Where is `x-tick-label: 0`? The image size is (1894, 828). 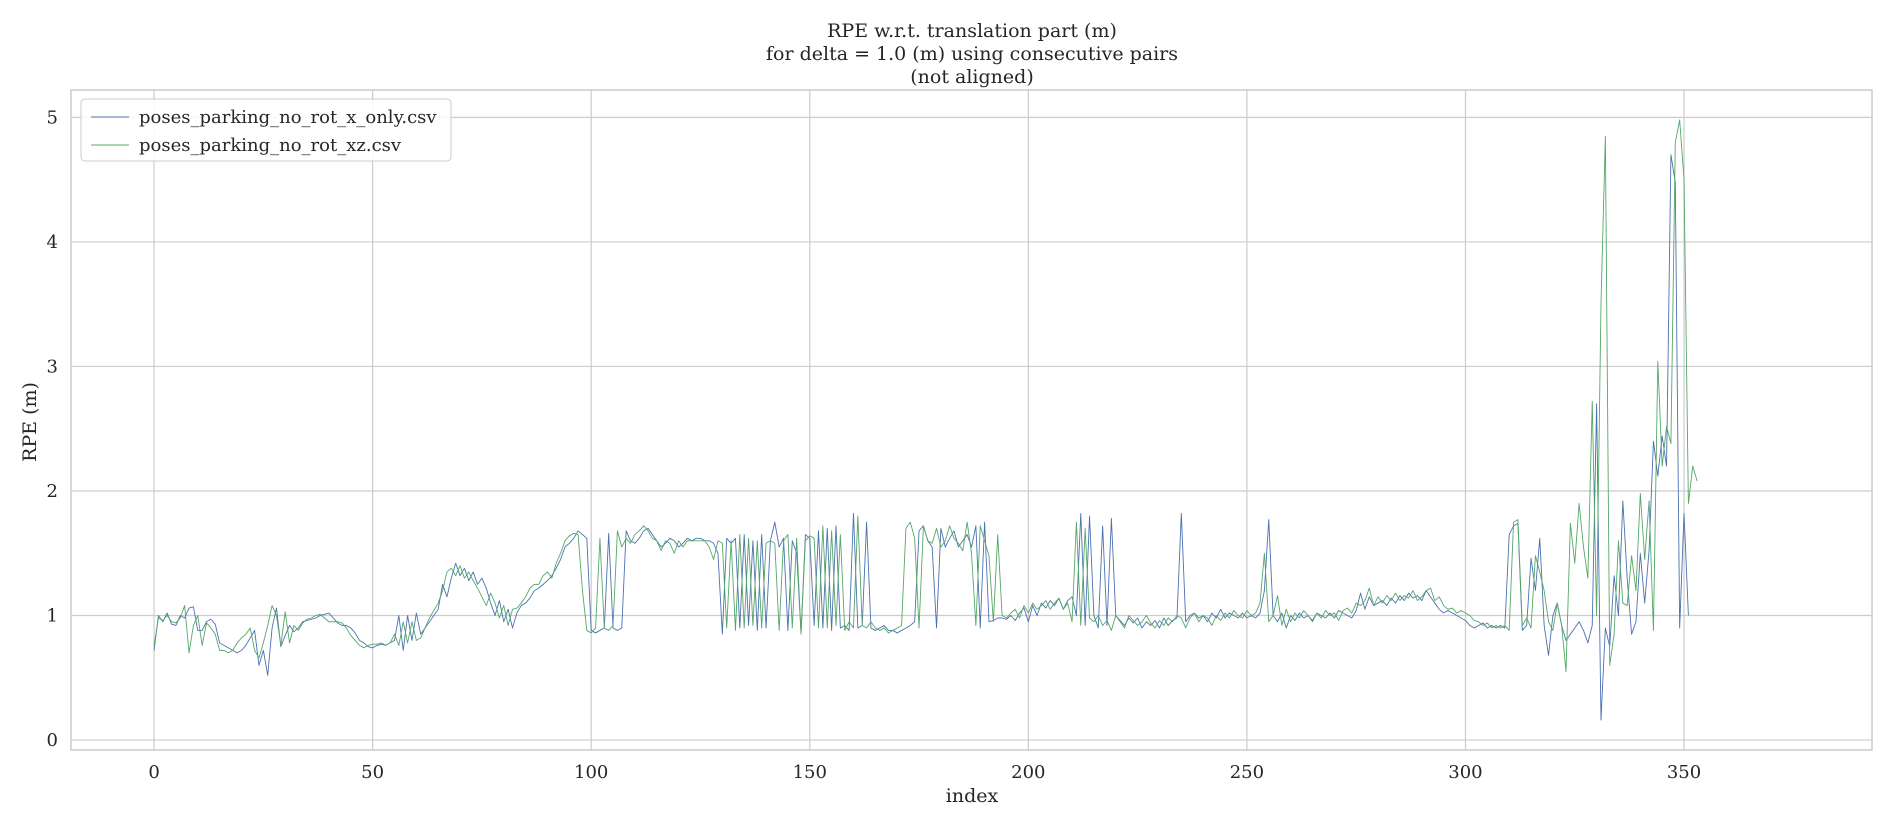 x-tick-label: 0 is located at coordinates (153, 772).